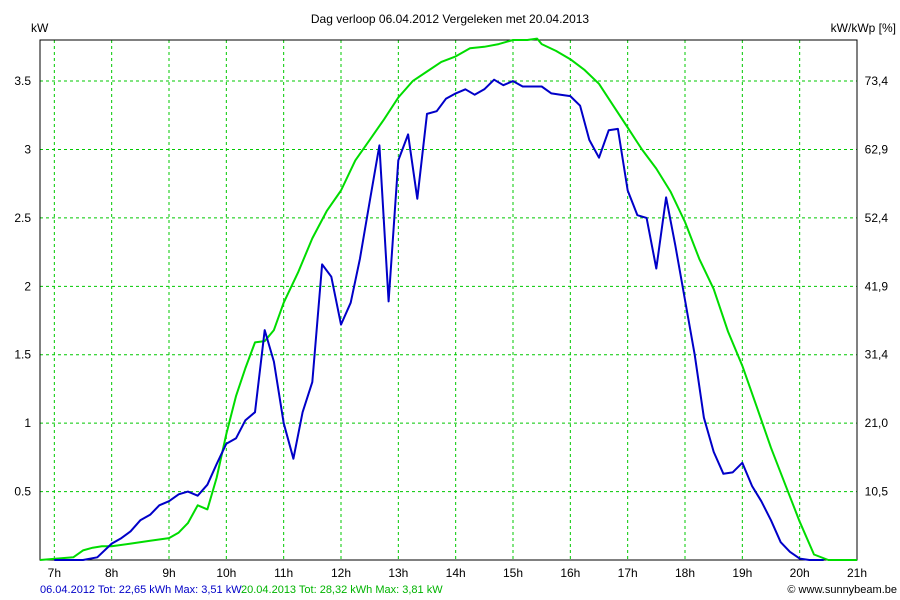 Image resolution: width=900 pixels, height=600 pixels. I want to click on x-tick-label: 19h, so click(742, 573).